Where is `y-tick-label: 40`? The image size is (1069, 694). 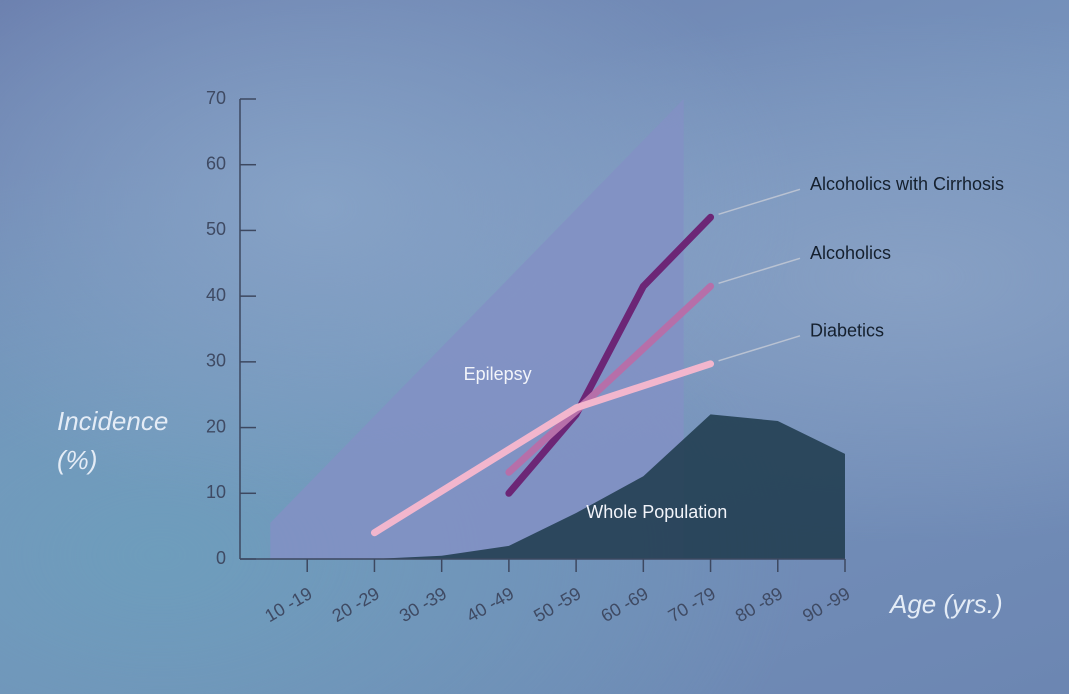
y-tick-label: 40 is located at coordinates (216, 295).